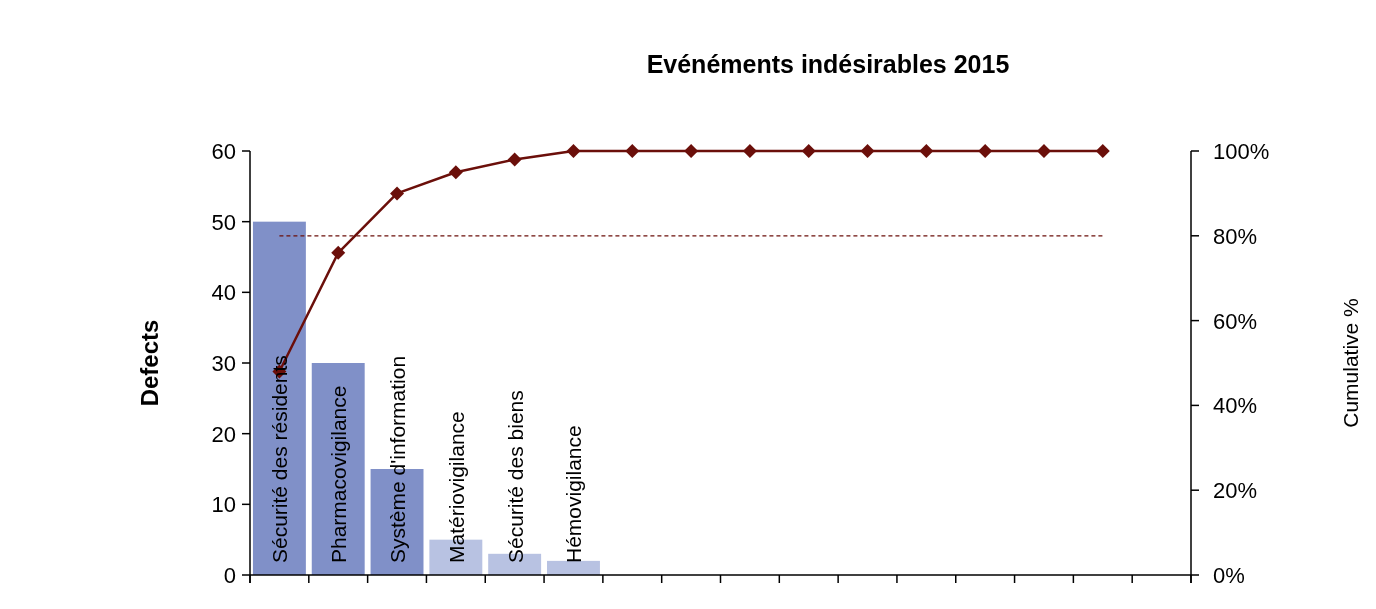 The image size is (1376, 609). I want to click on x-tick-label: Pharmacovigilance, so click(339, 474).